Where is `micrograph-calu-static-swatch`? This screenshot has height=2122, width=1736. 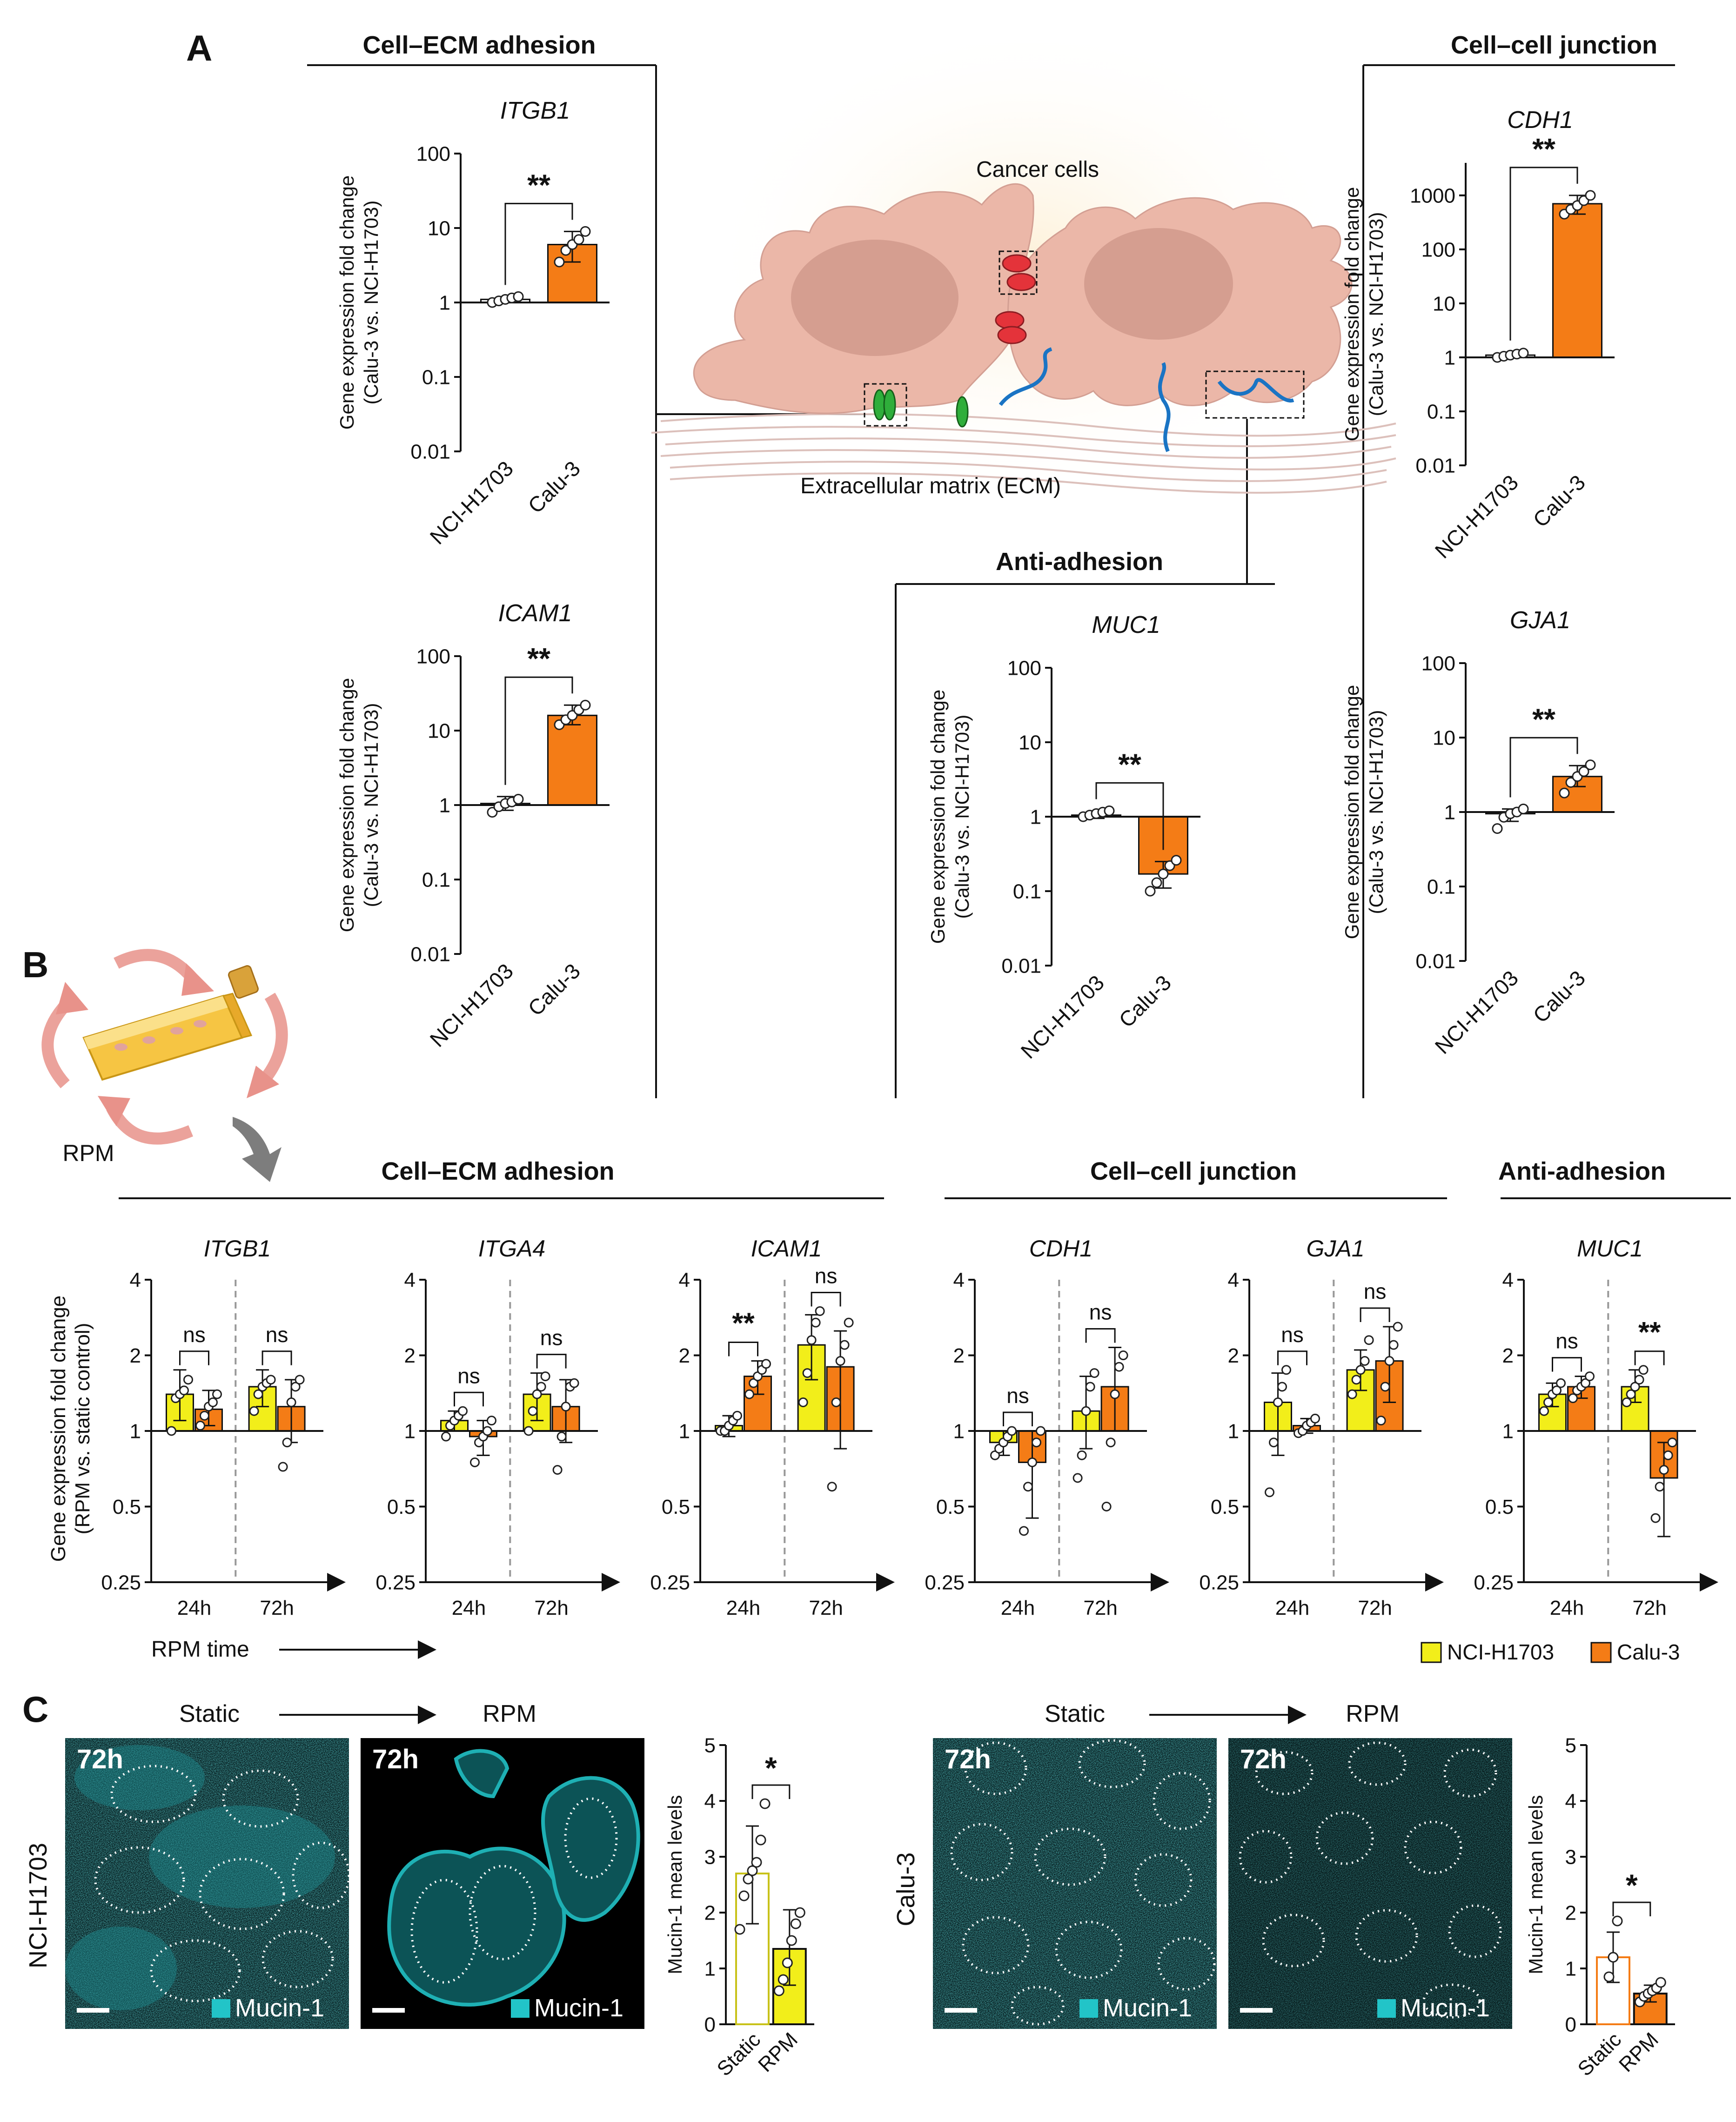
micrograph-calu-static-swatch is located at coordinates (1089, 2008).